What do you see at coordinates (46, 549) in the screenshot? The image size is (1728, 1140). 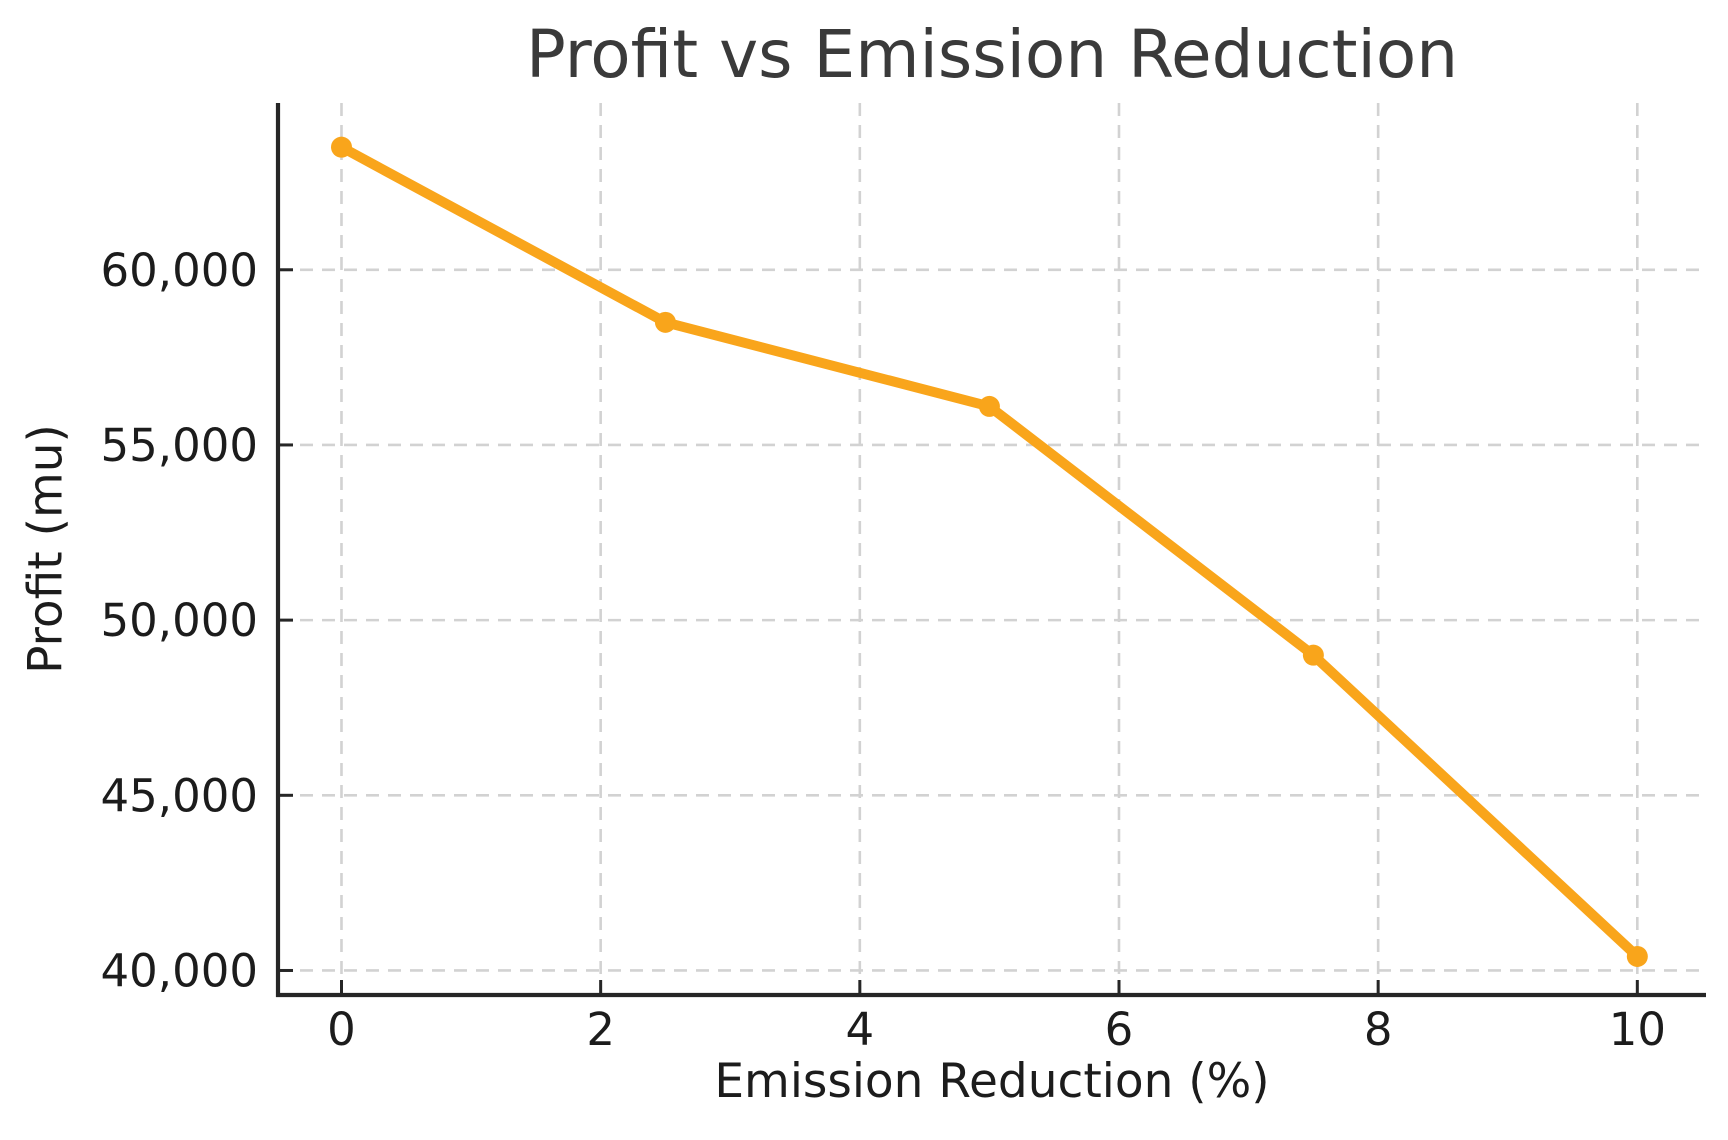 I see `y-axis-label: Profit (mu)` at bounding box center [46, 549].